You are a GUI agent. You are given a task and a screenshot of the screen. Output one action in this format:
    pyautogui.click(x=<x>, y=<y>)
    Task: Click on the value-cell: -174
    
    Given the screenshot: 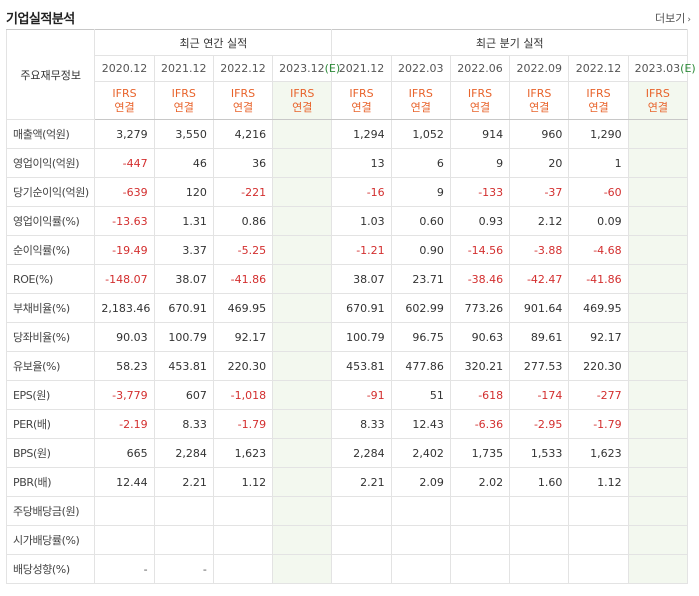 What is the action you would take?
    pyautogui.click(x=539, y=395)
    